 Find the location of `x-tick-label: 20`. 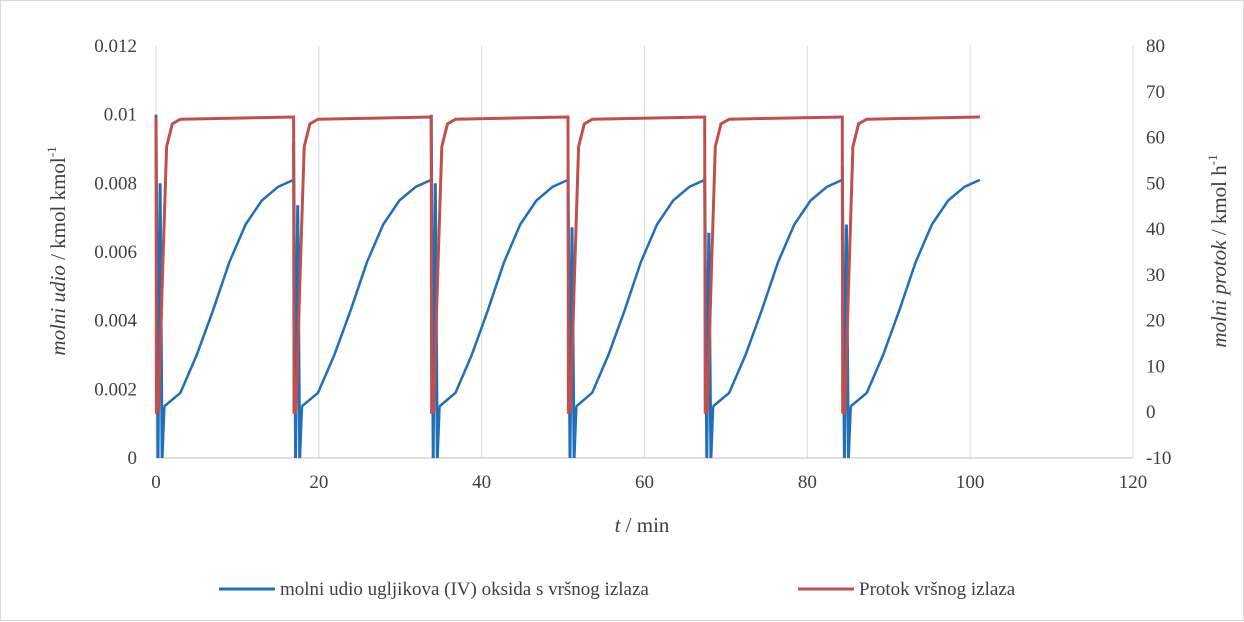

x-tick-label: 20 is located at coordinates (318, 482).